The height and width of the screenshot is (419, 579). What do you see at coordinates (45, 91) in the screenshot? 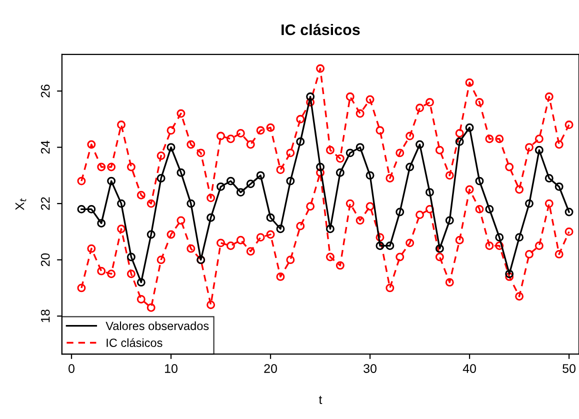
I see `y-tick-label: 26` at bounding box center [45, 91].